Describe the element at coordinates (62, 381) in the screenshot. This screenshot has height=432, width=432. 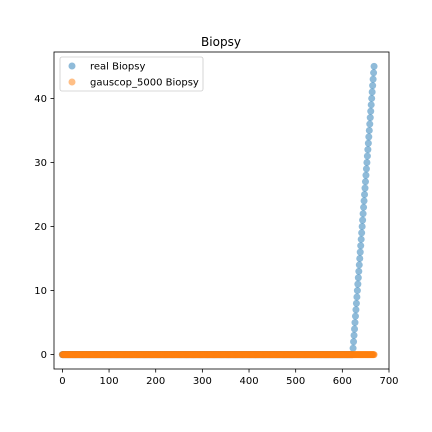
I see `x-tick-label: 0` at that location.